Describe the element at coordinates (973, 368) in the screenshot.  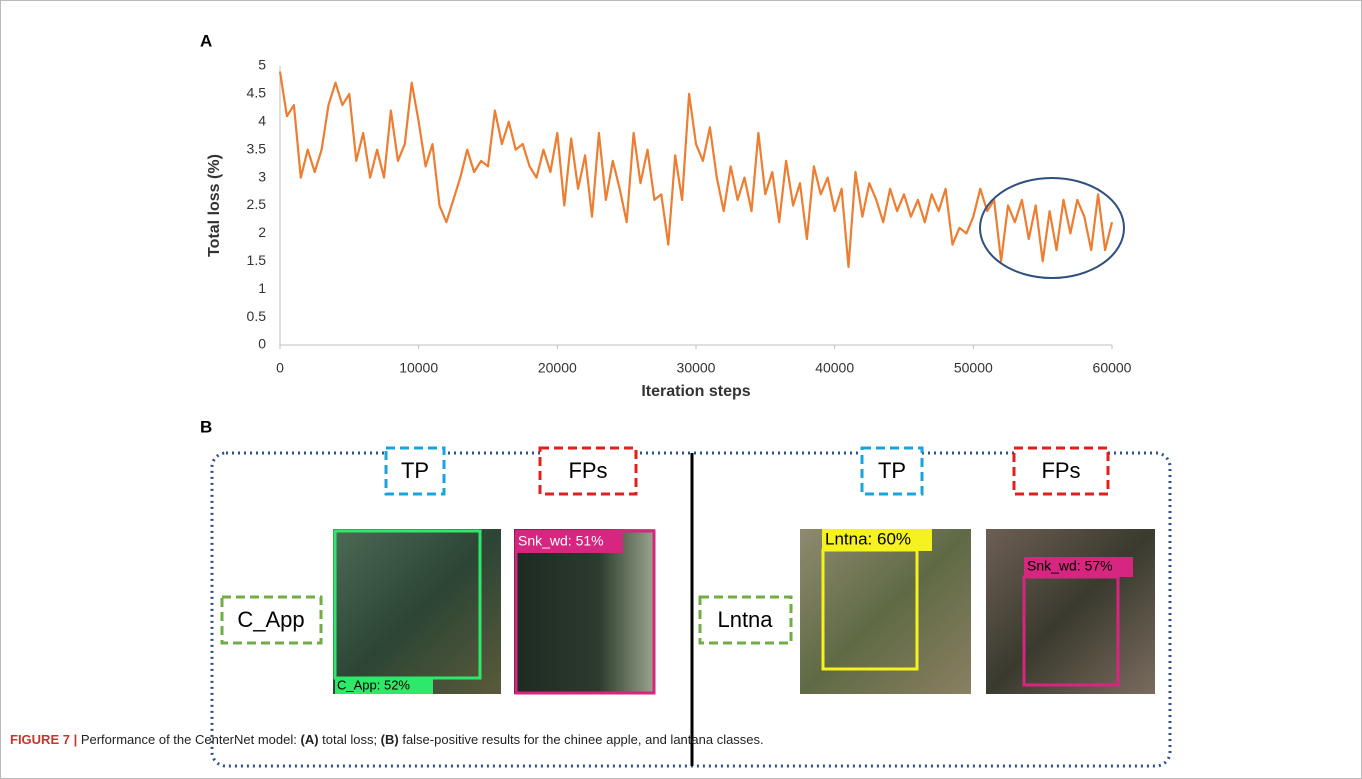
I see `x-tick-label: 50000` at that location.